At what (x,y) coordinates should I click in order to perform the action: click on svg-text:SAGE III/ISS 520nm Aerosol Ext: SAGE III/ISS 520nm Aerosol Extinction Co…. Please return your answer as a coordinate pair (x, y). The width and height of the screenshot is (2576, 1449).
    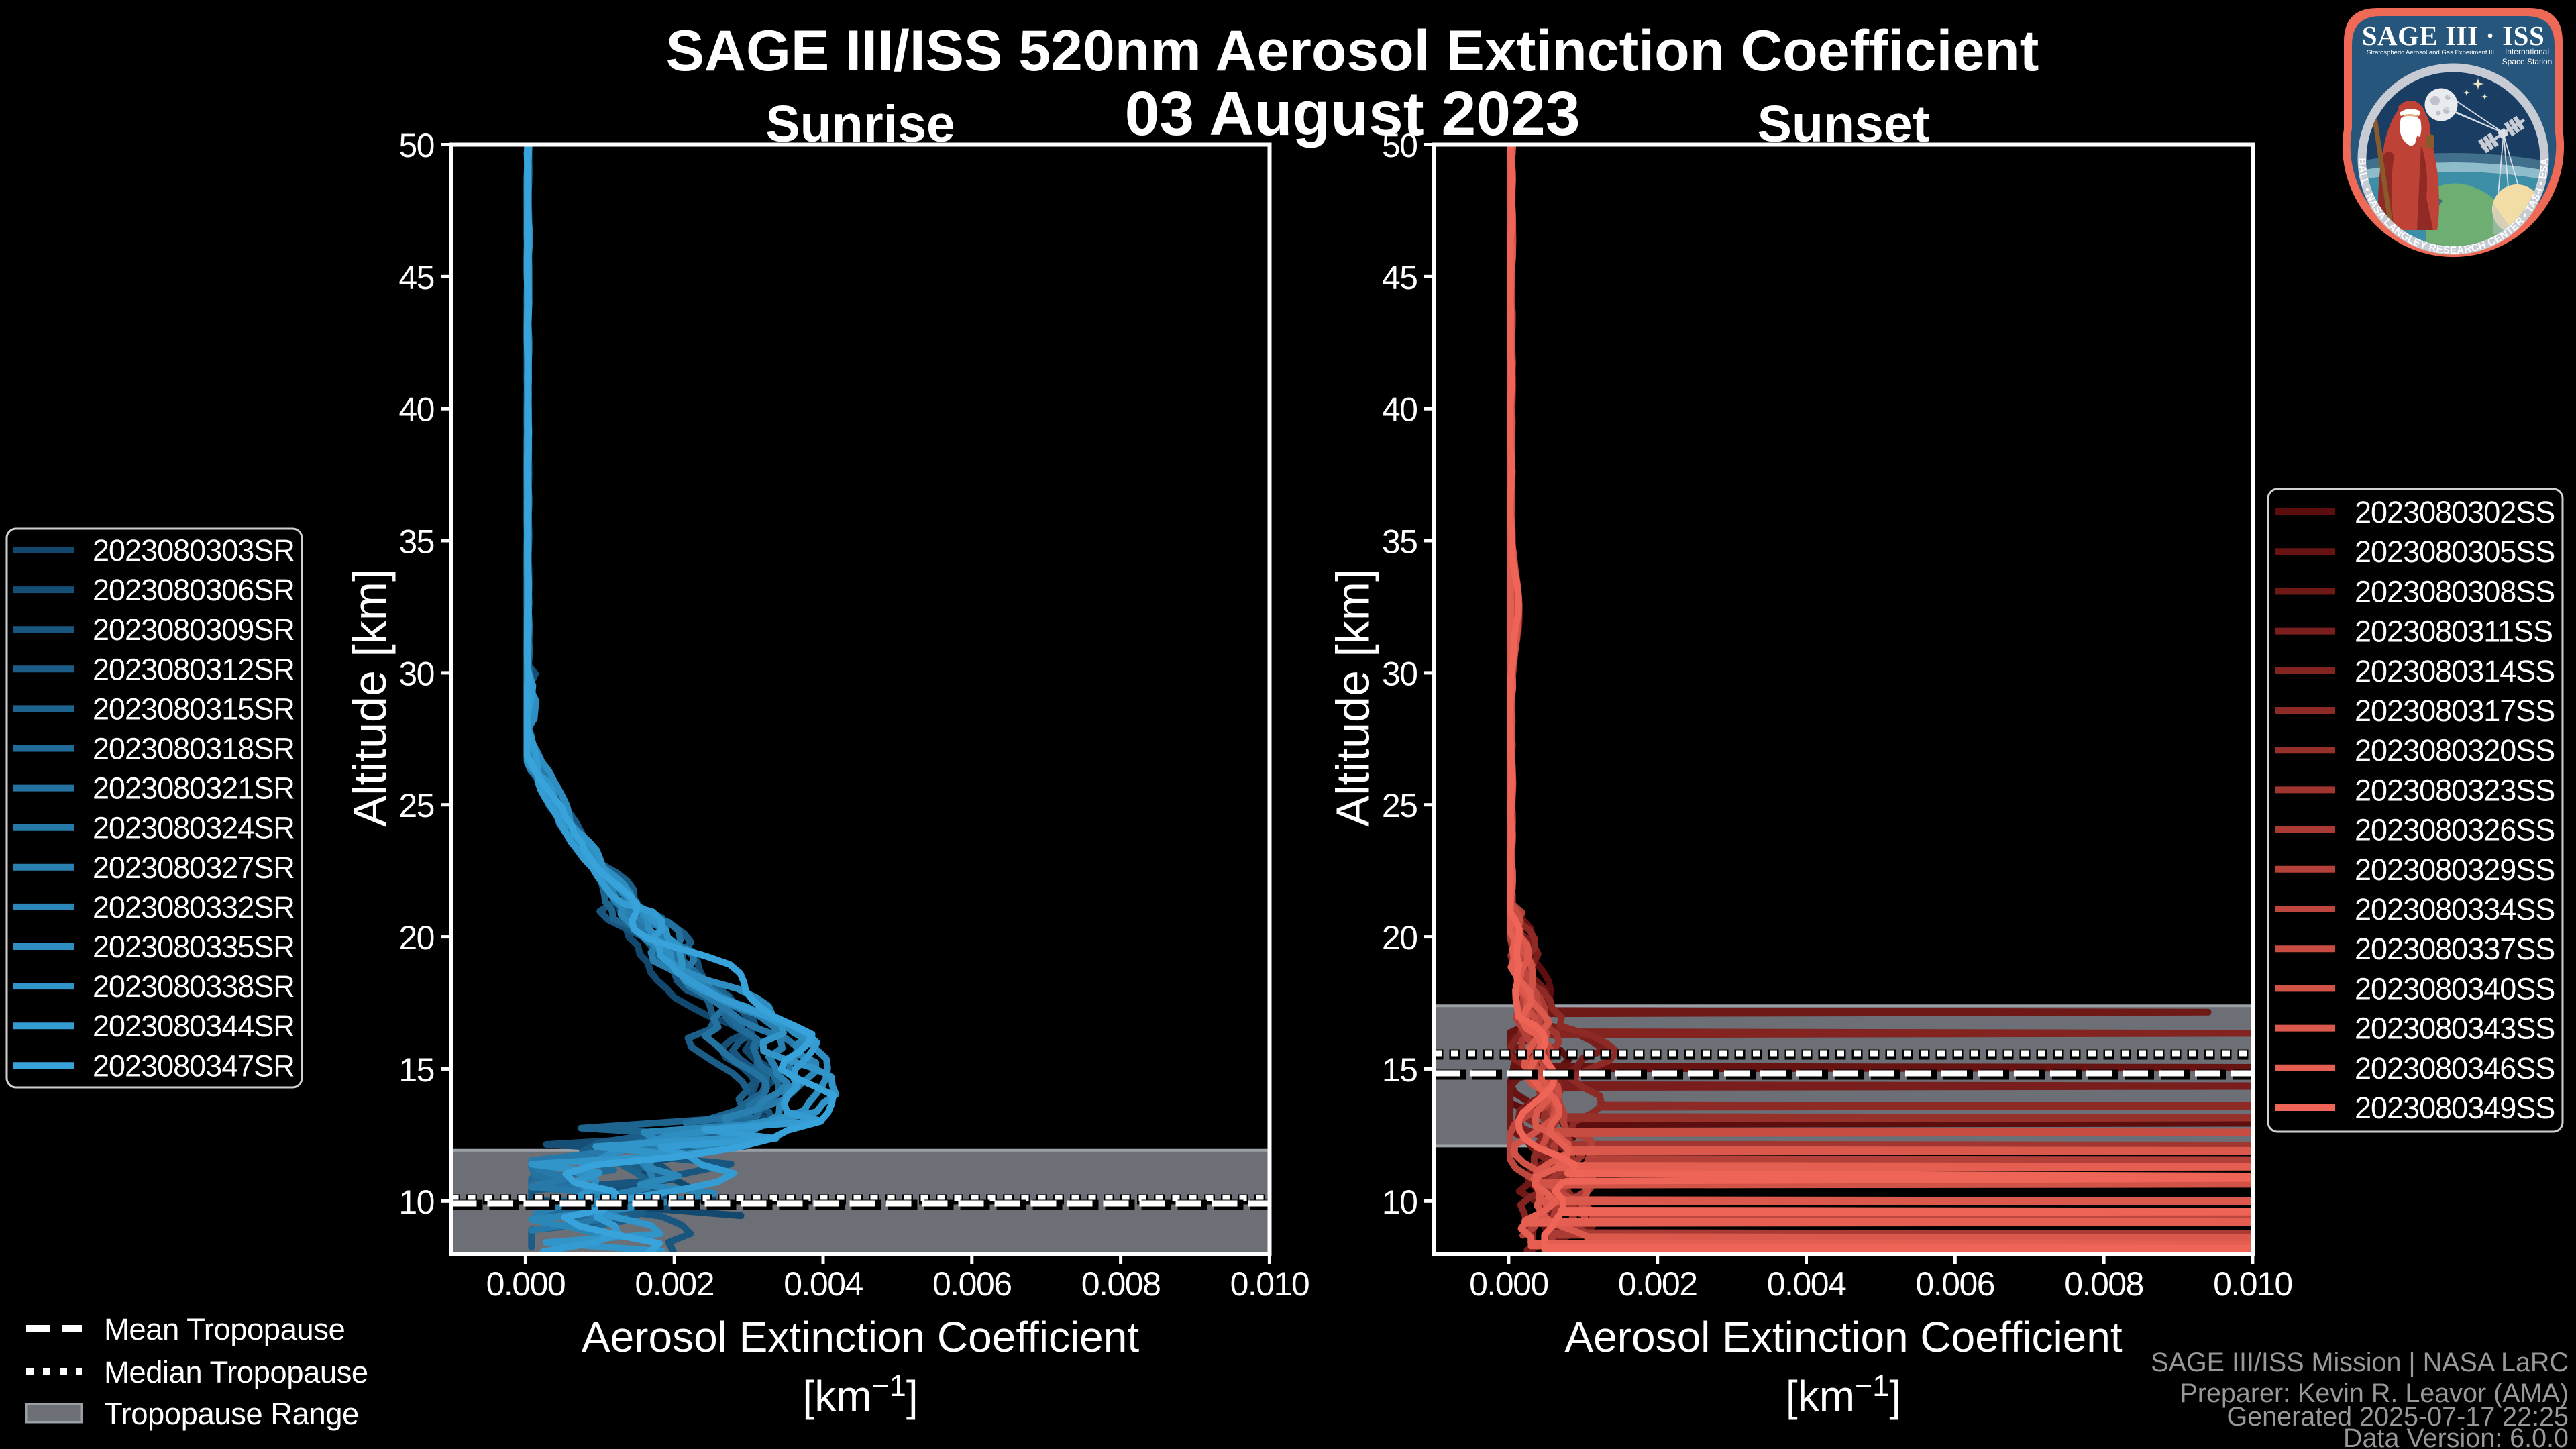
    Looking at the image, I should click on (1352, 51).